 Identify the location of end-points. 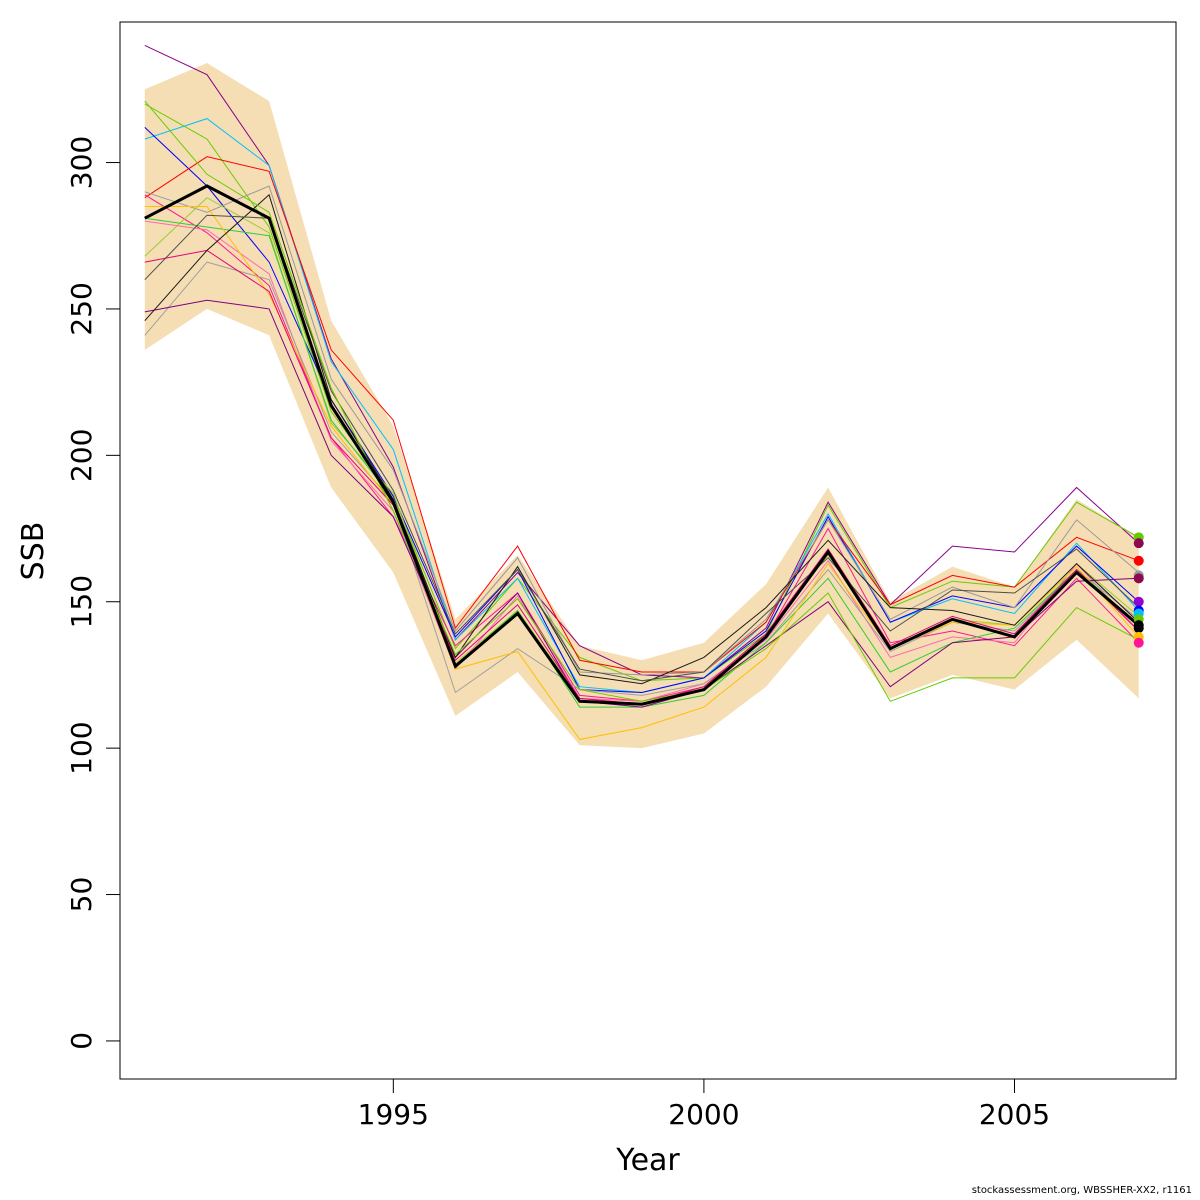
(1138, 590).